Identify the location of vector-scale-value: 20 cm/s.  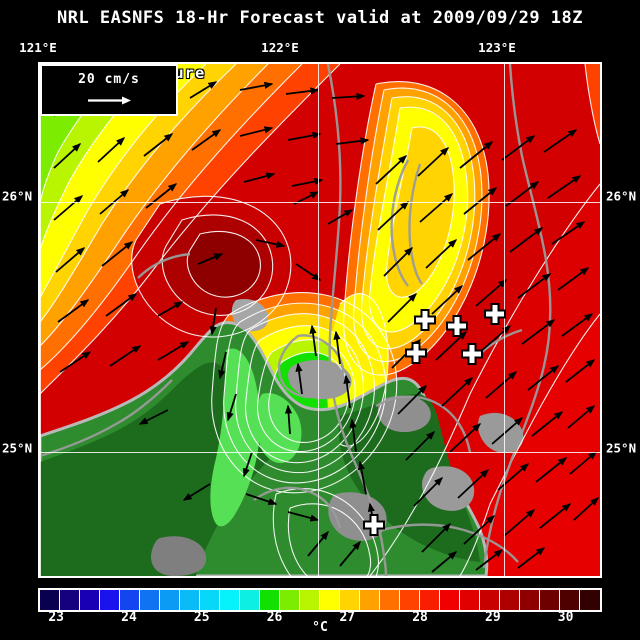
(109, 79).